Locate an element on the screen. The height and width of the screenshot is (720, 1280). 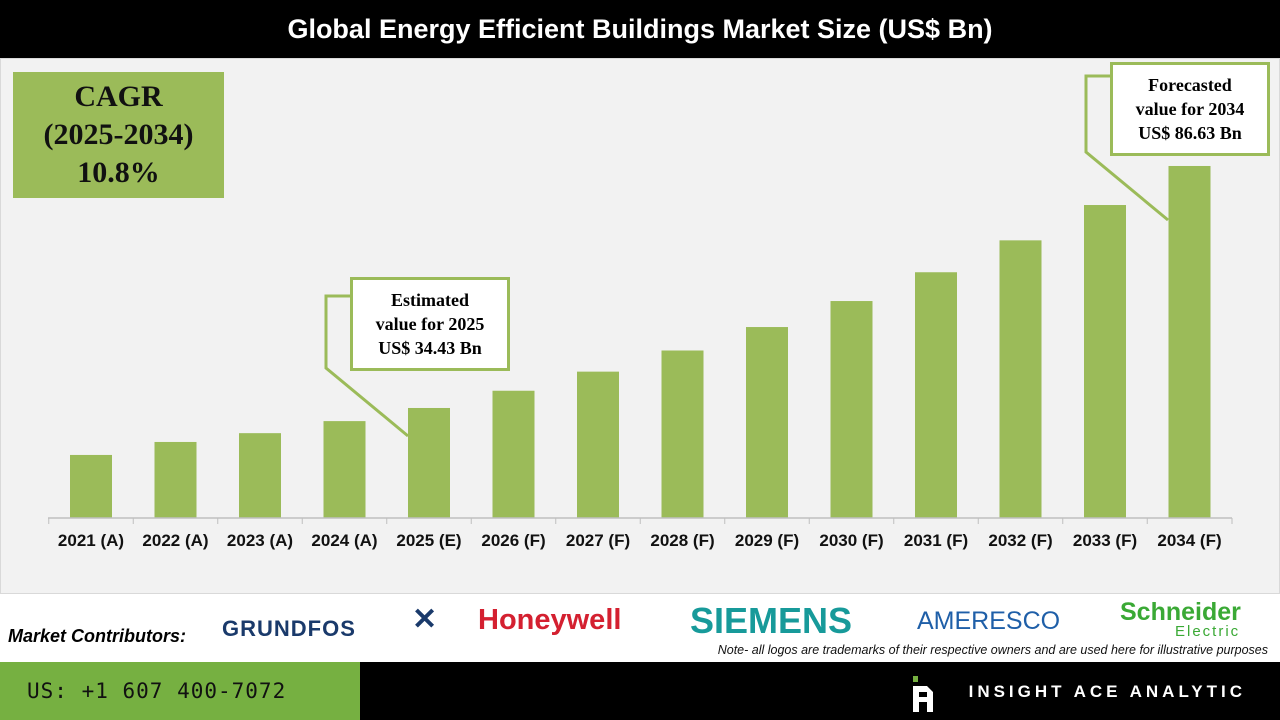
callout-value: US$ 34.43 Bn is located at coordinates (430, 348).